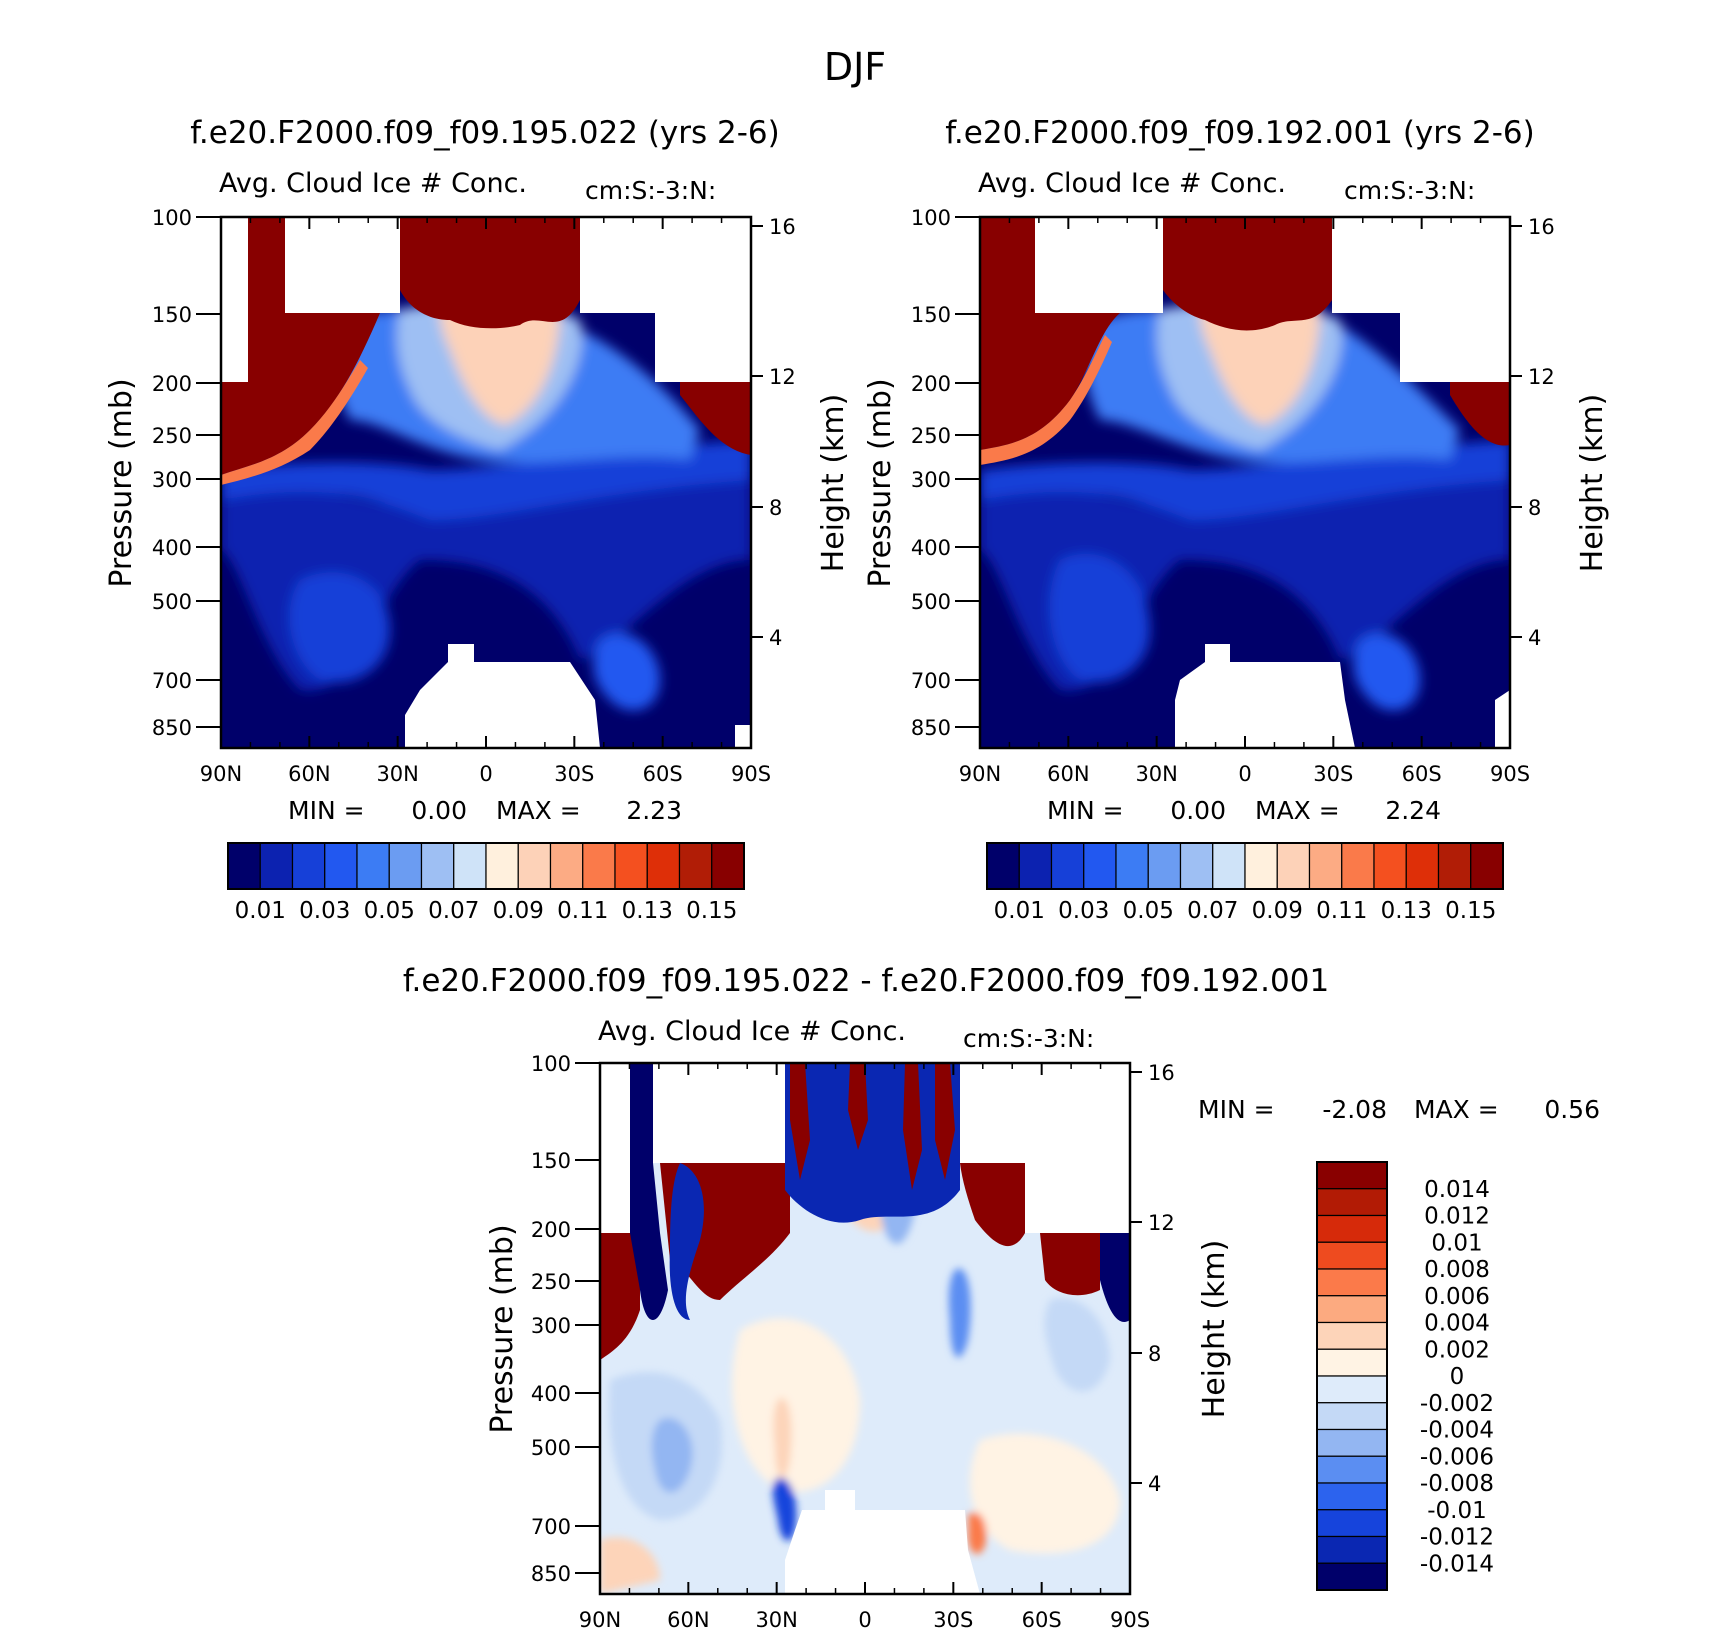 The height and width of the screenshot is (1639, 1710). What do you see at coordinates (600, 1620) in the screenshot?
I see `panel-3-xtick-label: 90N` at bounding box center [600, 1620].